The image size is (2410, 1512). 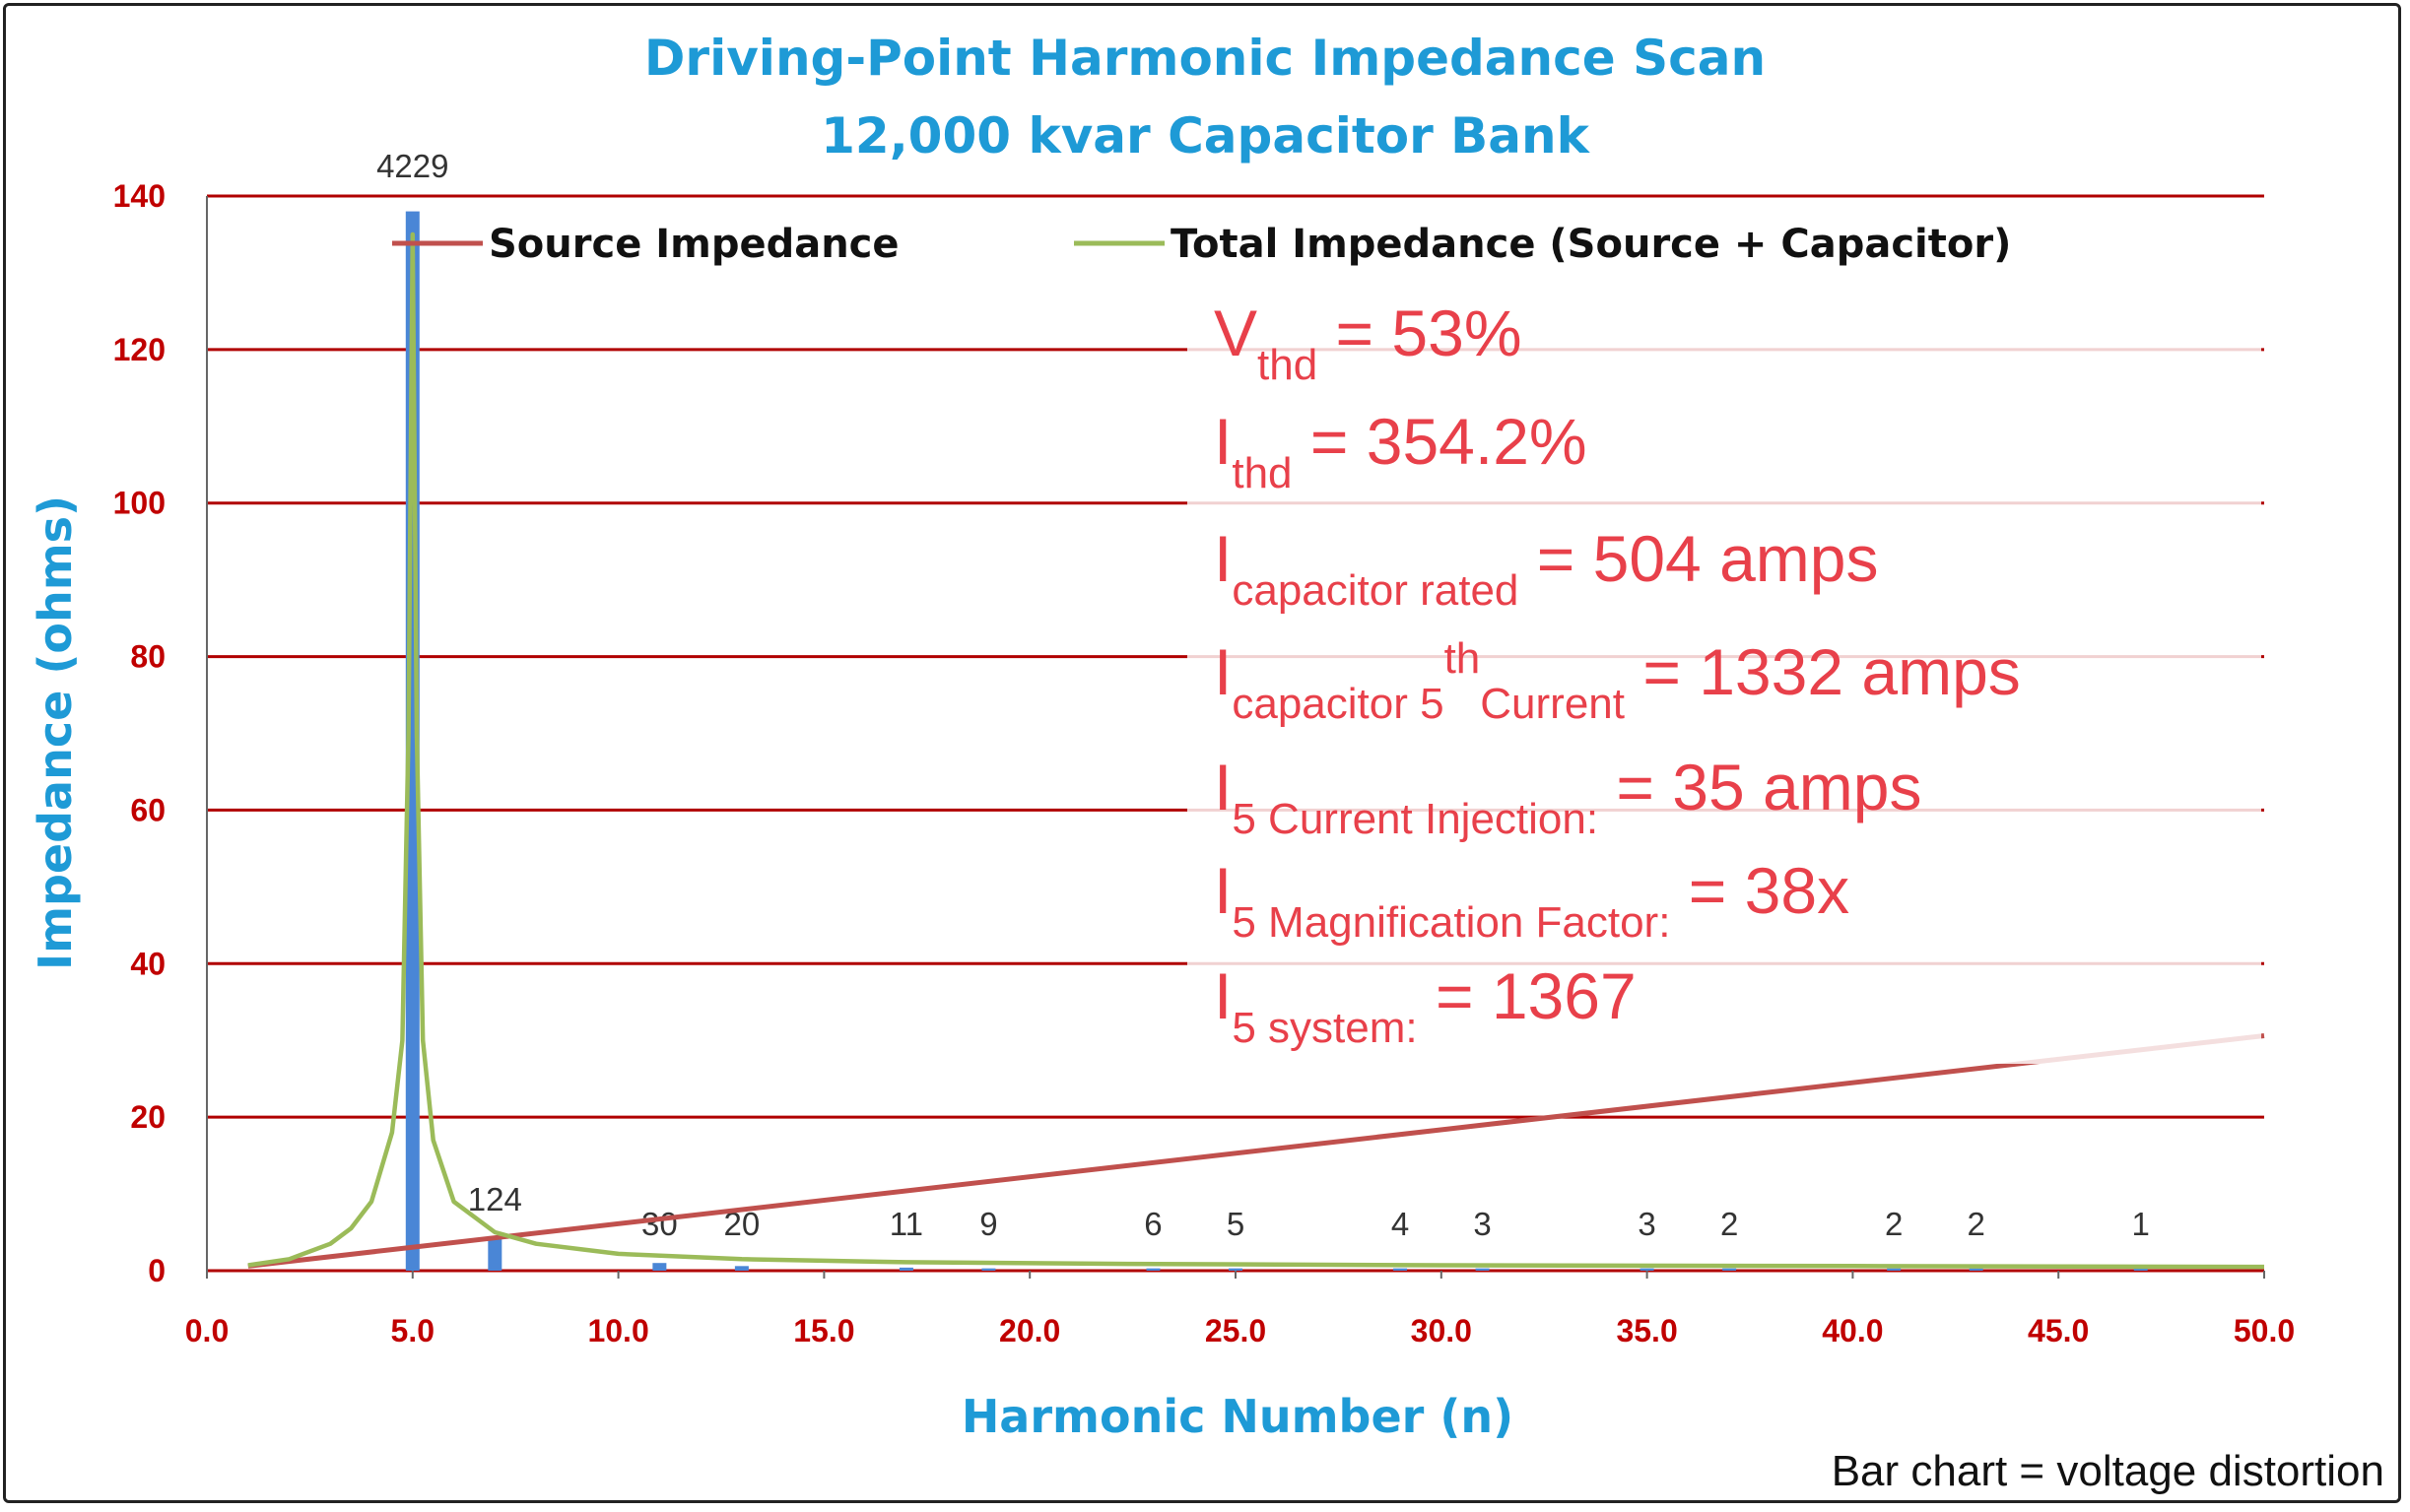 What do you see at coordinates (1237, 1416) in the screenshot?
I see `x-axis-title: Harmonic Number (n)` at bounding box center [1237, 1416].